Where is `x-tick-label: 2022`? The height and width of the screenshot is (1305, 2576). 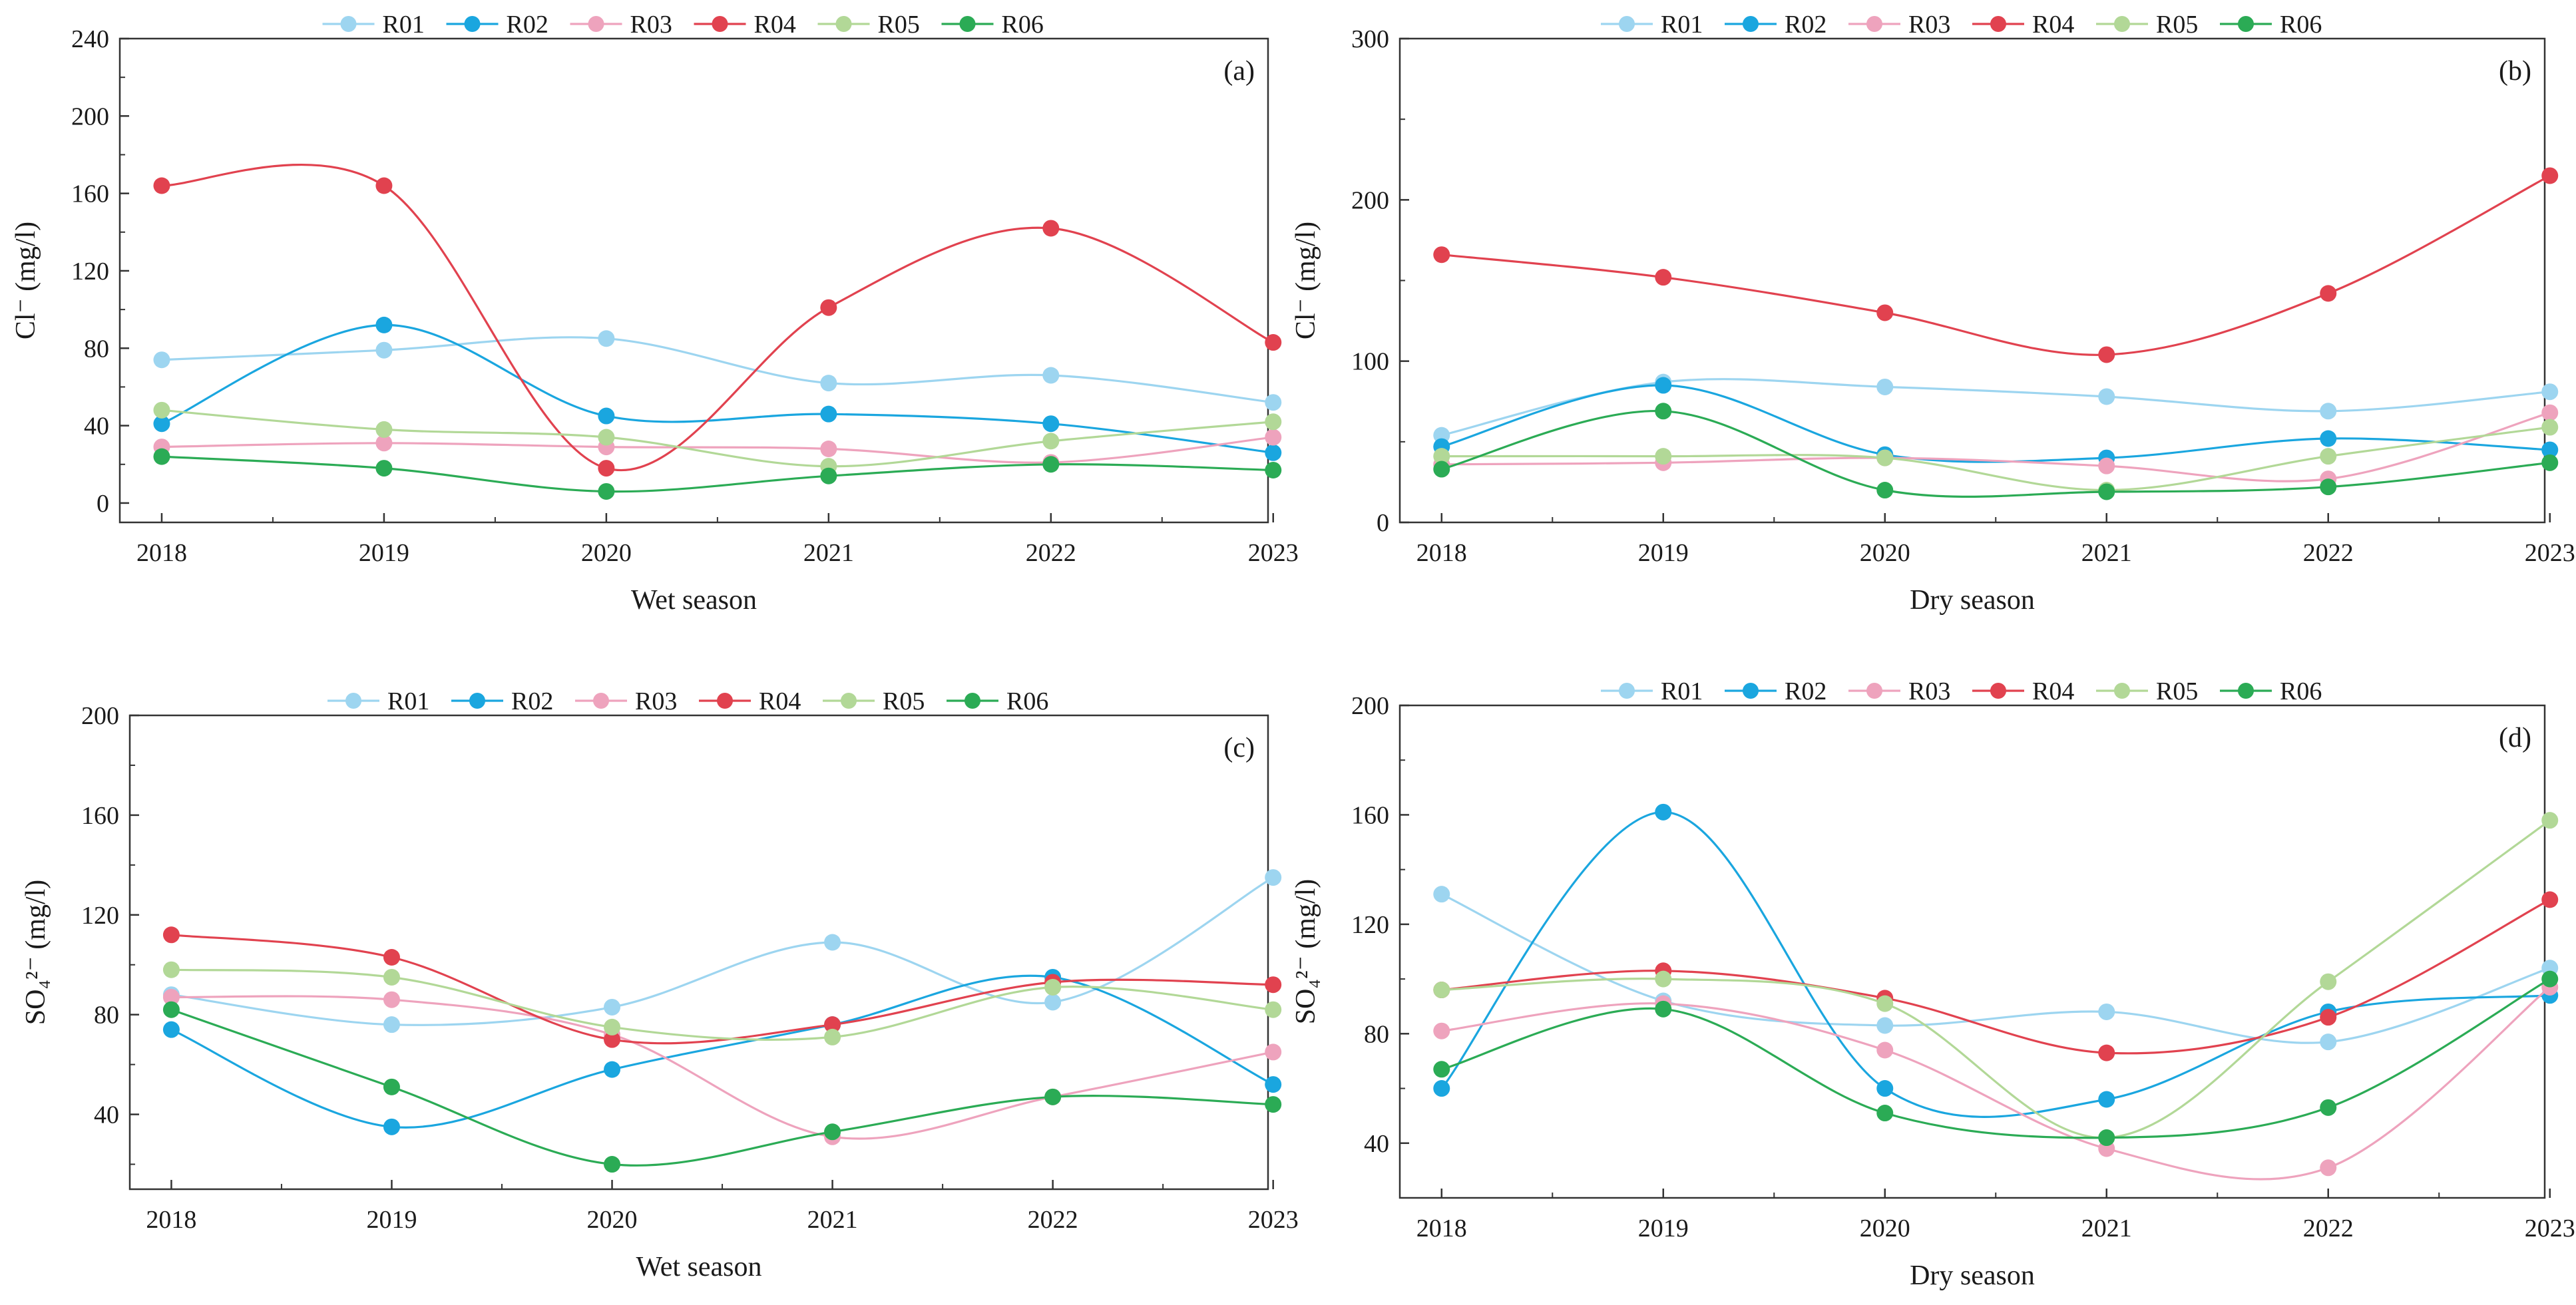
x-tick-label: 2022 is located at coordinates (2328, 553).